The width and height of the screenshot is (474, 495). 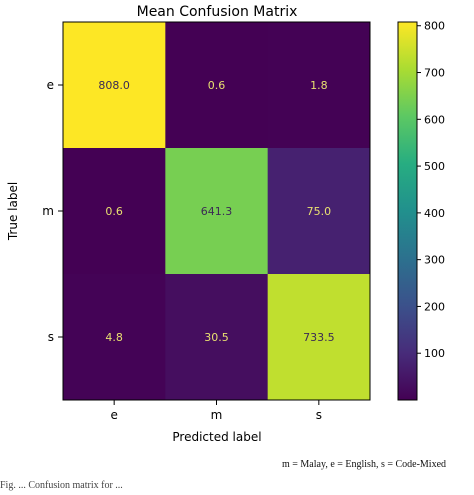 I want to click on y-tick-label: e, so click(x=50, y=85).